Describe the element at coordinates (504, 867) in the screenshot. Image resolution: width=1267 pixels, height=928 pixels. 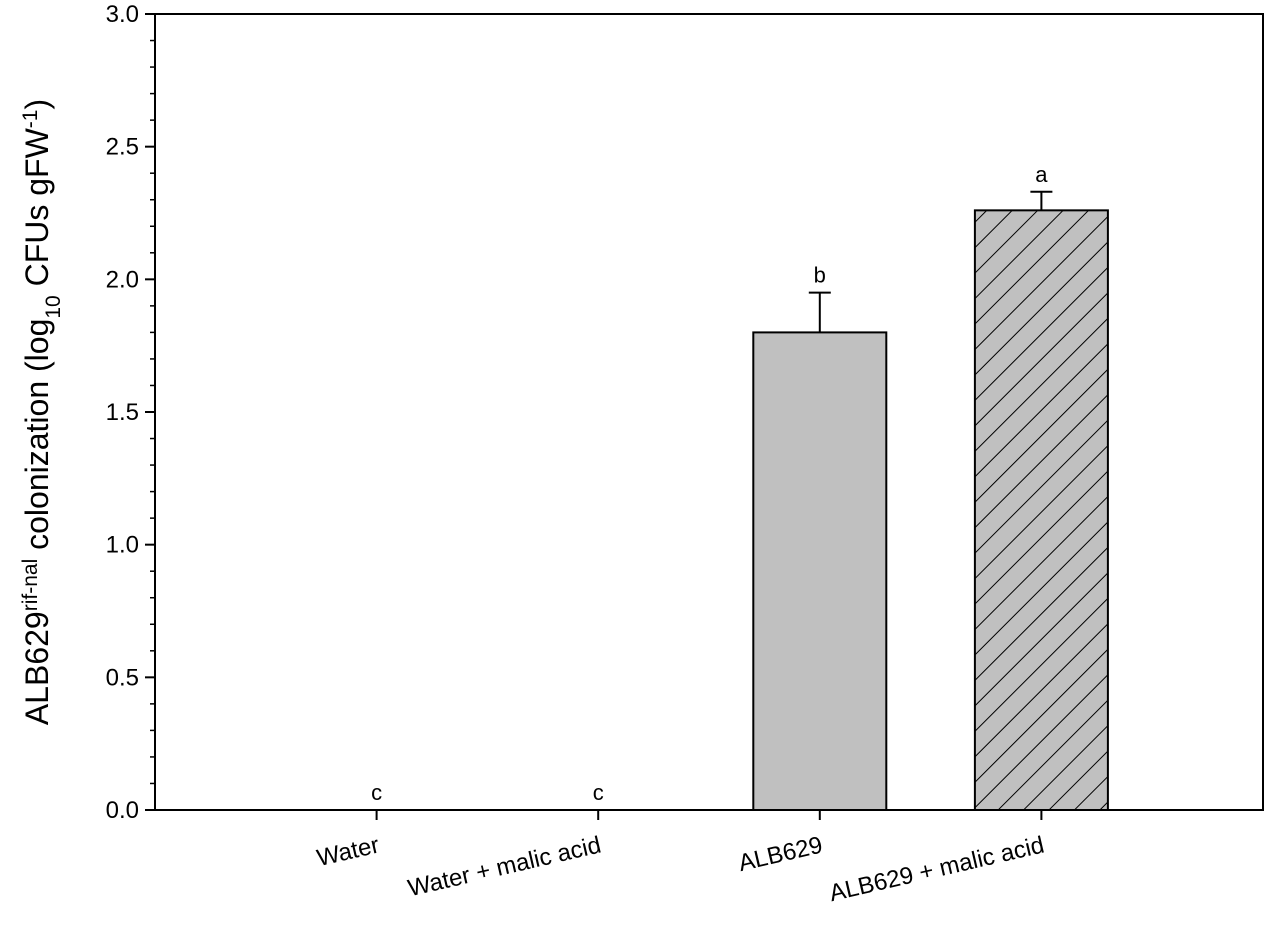
I see `x-tick-label: Water + malic acid` at that location.